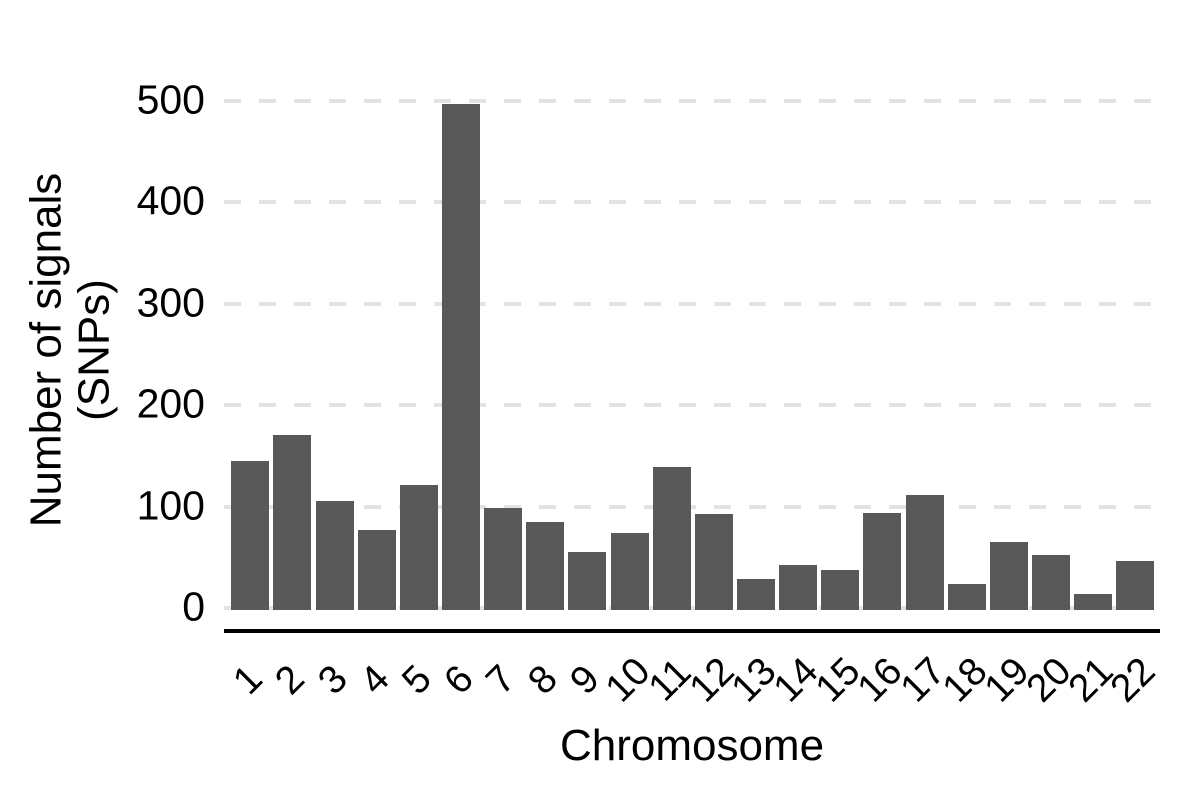 The height and width of the screenshot is (800, 1200). What do you see at coordinates (501, 680) in the screenshot?
I see `x-tick-label-7: 7` at bounding box center [501, 680].